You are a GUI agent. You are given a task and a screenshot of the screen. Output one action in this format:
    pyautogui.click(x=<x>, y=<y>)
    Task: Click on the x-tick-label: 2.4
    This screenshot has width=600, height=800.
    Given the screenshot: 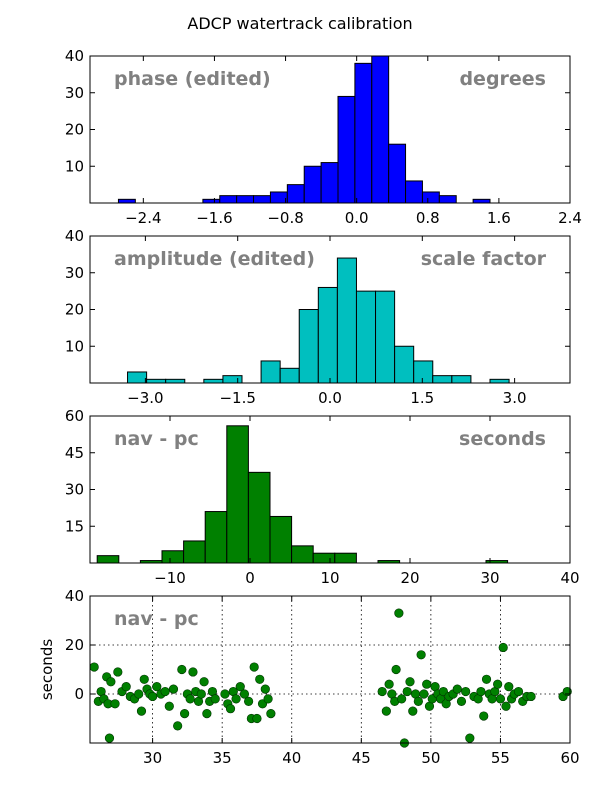 What is the action you would take?
    pyautogui.click(x=570, y=218)
    